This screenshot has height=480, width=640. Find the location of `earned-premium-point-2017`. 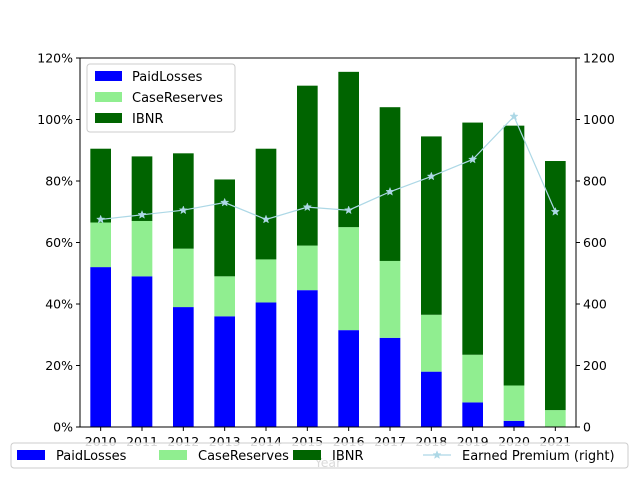

earned-premium-point-2017 is located at coordinates (390, 191).